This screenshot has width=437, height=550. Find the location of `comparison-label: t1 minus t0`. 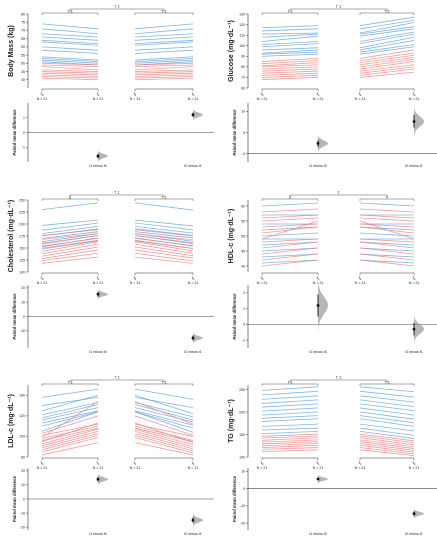

comparison-label: t1 minus t0 is located at coordinates (318, 534).